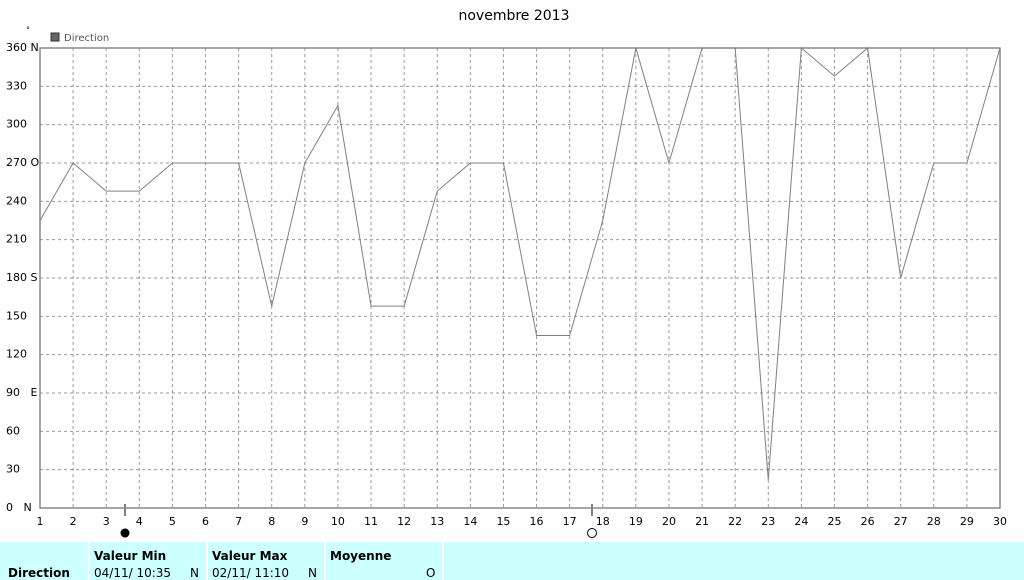  I want to click on new-moon-icon, so click(592, 533).